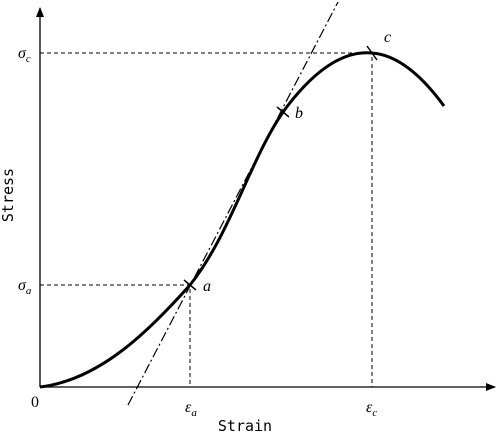  What do you see at coordinates (387, 37) in the screenshot?
I see `point-label: c` at bounding box center [387, 37].